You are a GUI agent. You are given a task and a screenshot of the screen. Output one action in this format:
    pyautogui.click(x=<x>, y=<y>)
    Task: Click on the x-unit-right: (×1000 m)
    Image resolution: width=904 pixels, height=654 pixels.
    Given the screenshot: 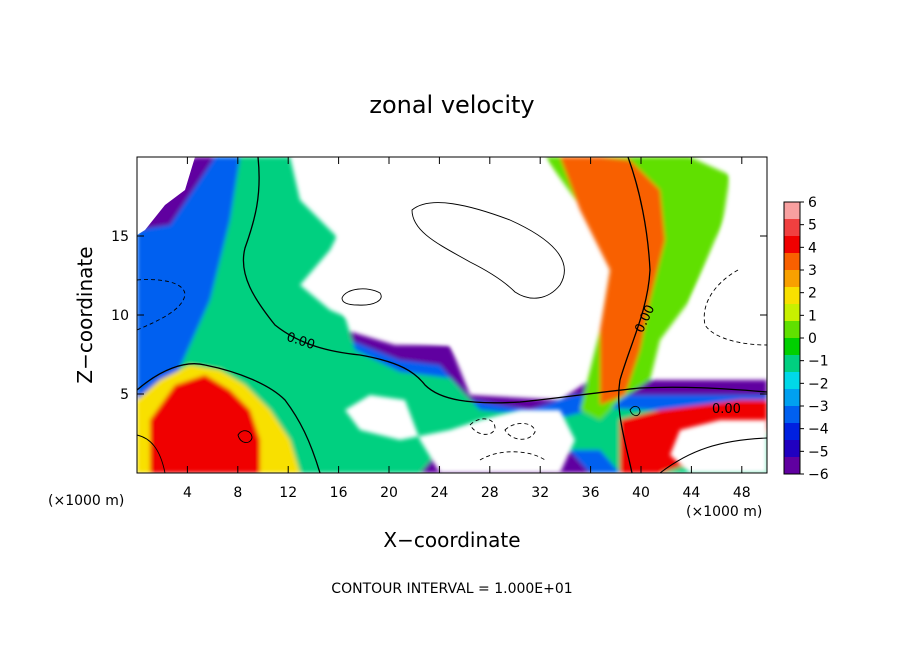 What is the action you would take?
    pyautogui.click(x=724, y=512)
    